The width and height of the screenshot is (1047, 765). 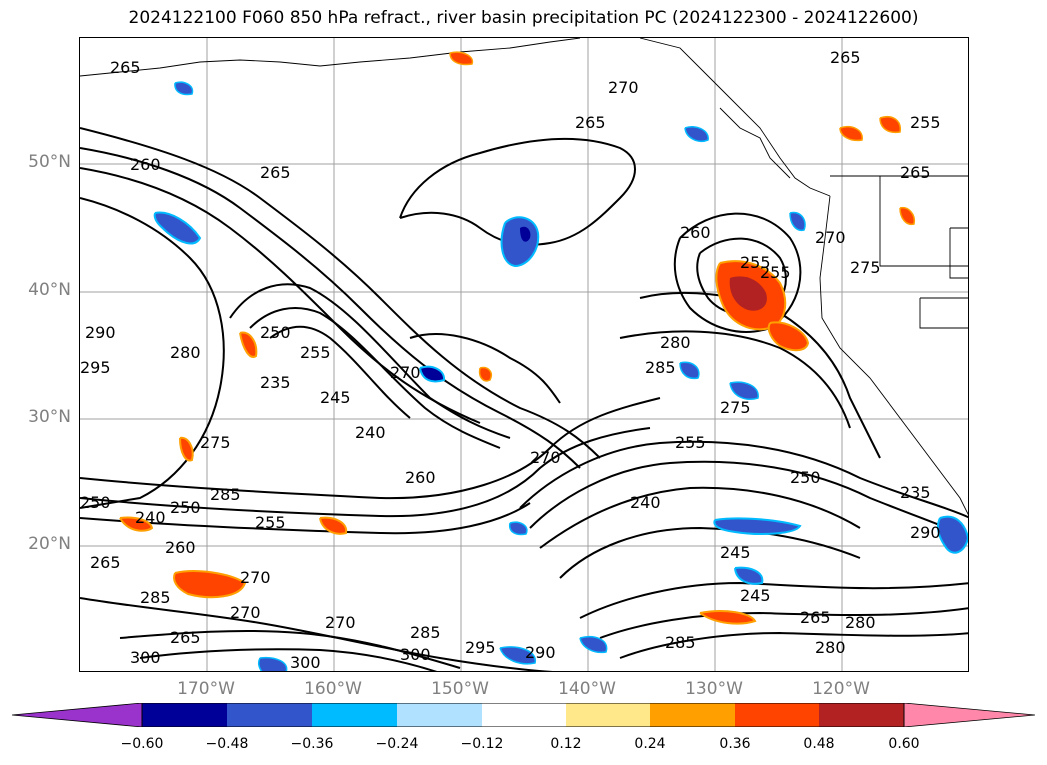 I want to click on lon-label: 120°W, so click(x=841, y=689).